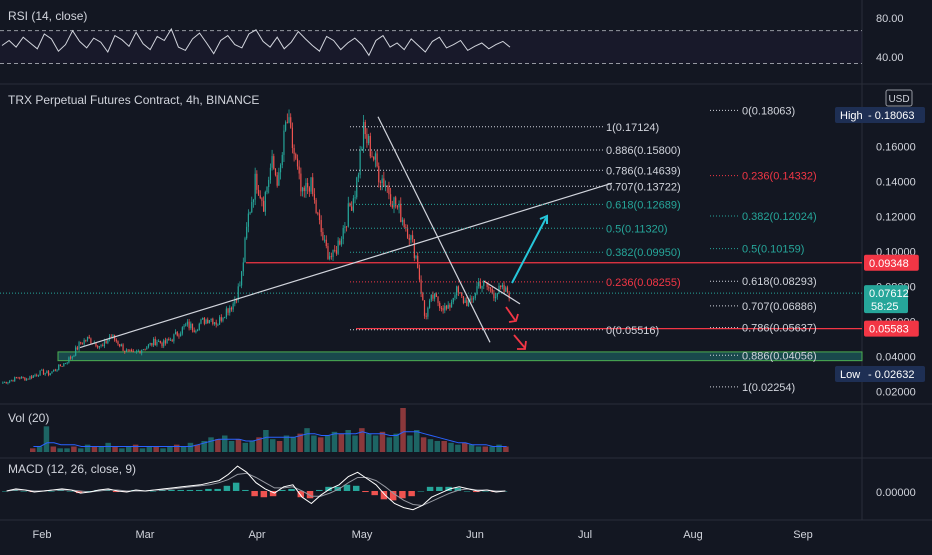 This screenshot has width=932, height=555. Describe the element at coordinates (779, 177) in the screenshot. I see `fib-right-label: 0.236(0.14332)` at that location.